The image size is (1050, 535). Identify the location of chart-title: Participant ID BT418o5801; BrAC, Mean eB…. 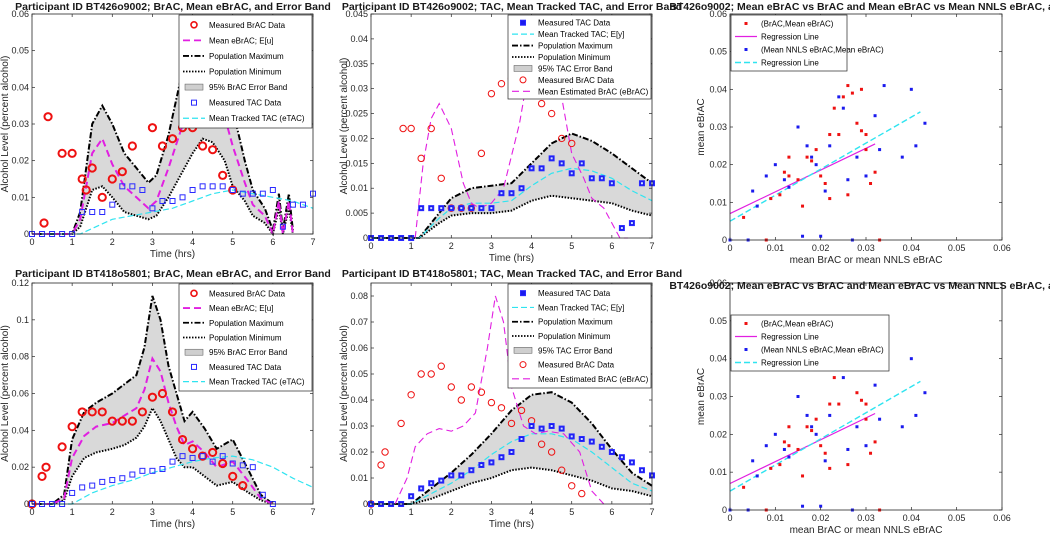
(173, 274).